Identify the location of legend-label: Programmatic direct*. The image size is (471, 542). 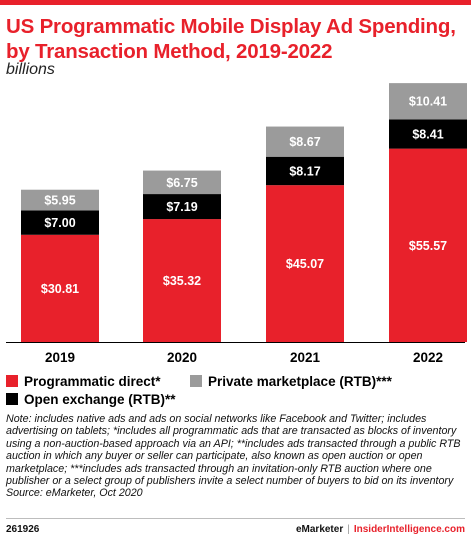
(92, 381).